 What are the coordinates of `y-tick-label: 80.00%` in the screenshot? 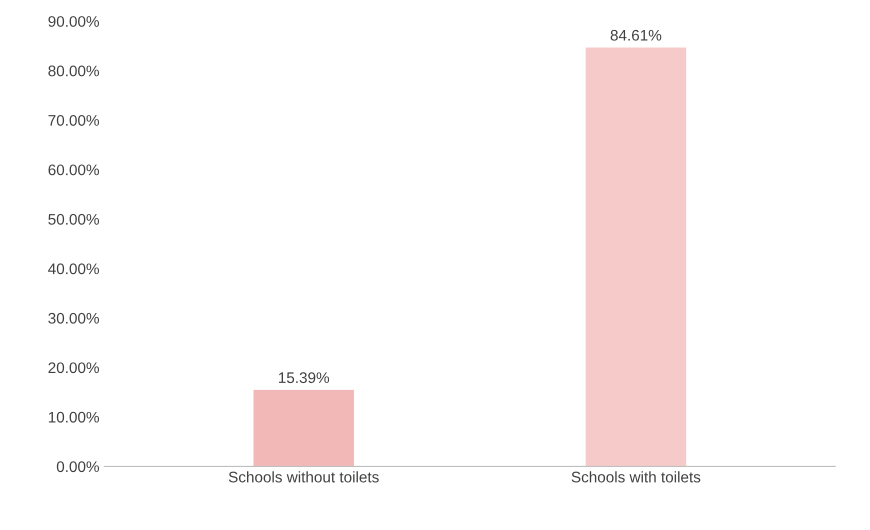 It's located at (73, 71).